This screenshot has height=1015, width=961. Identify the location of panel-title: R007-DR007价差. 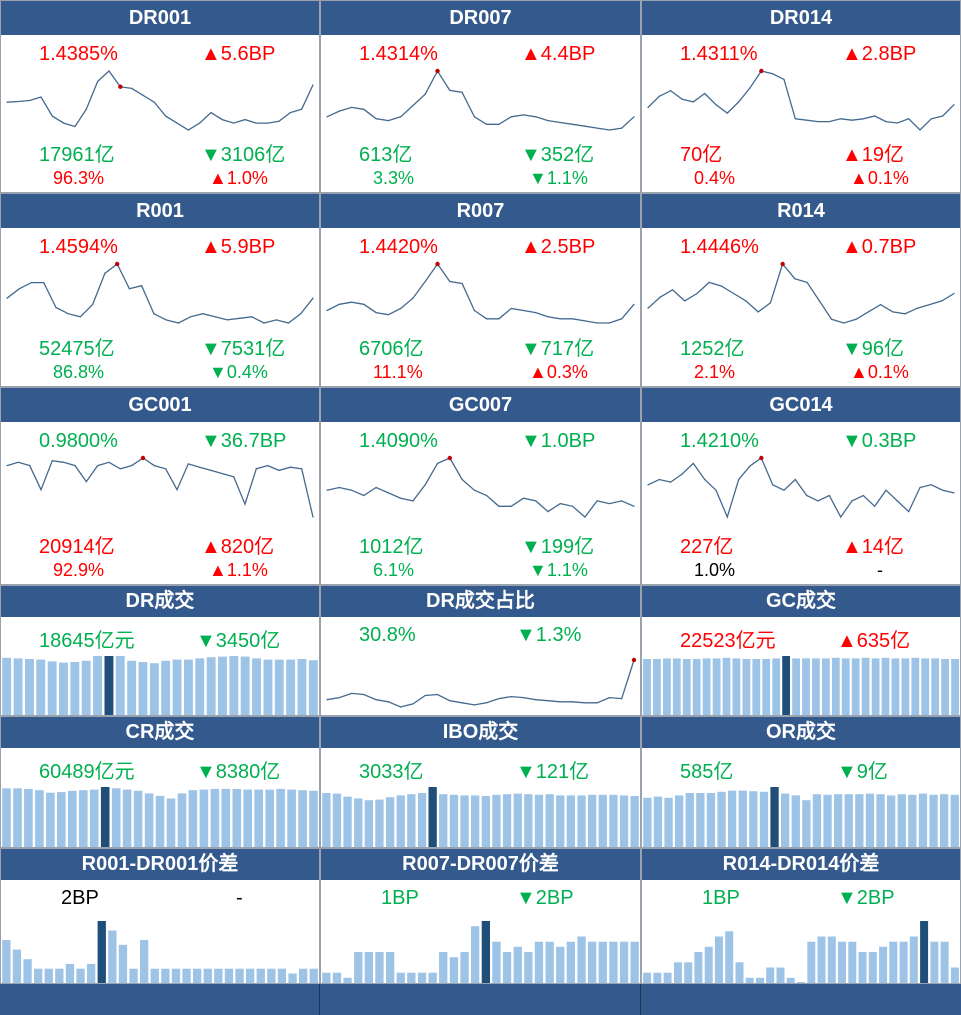
(480, 864).